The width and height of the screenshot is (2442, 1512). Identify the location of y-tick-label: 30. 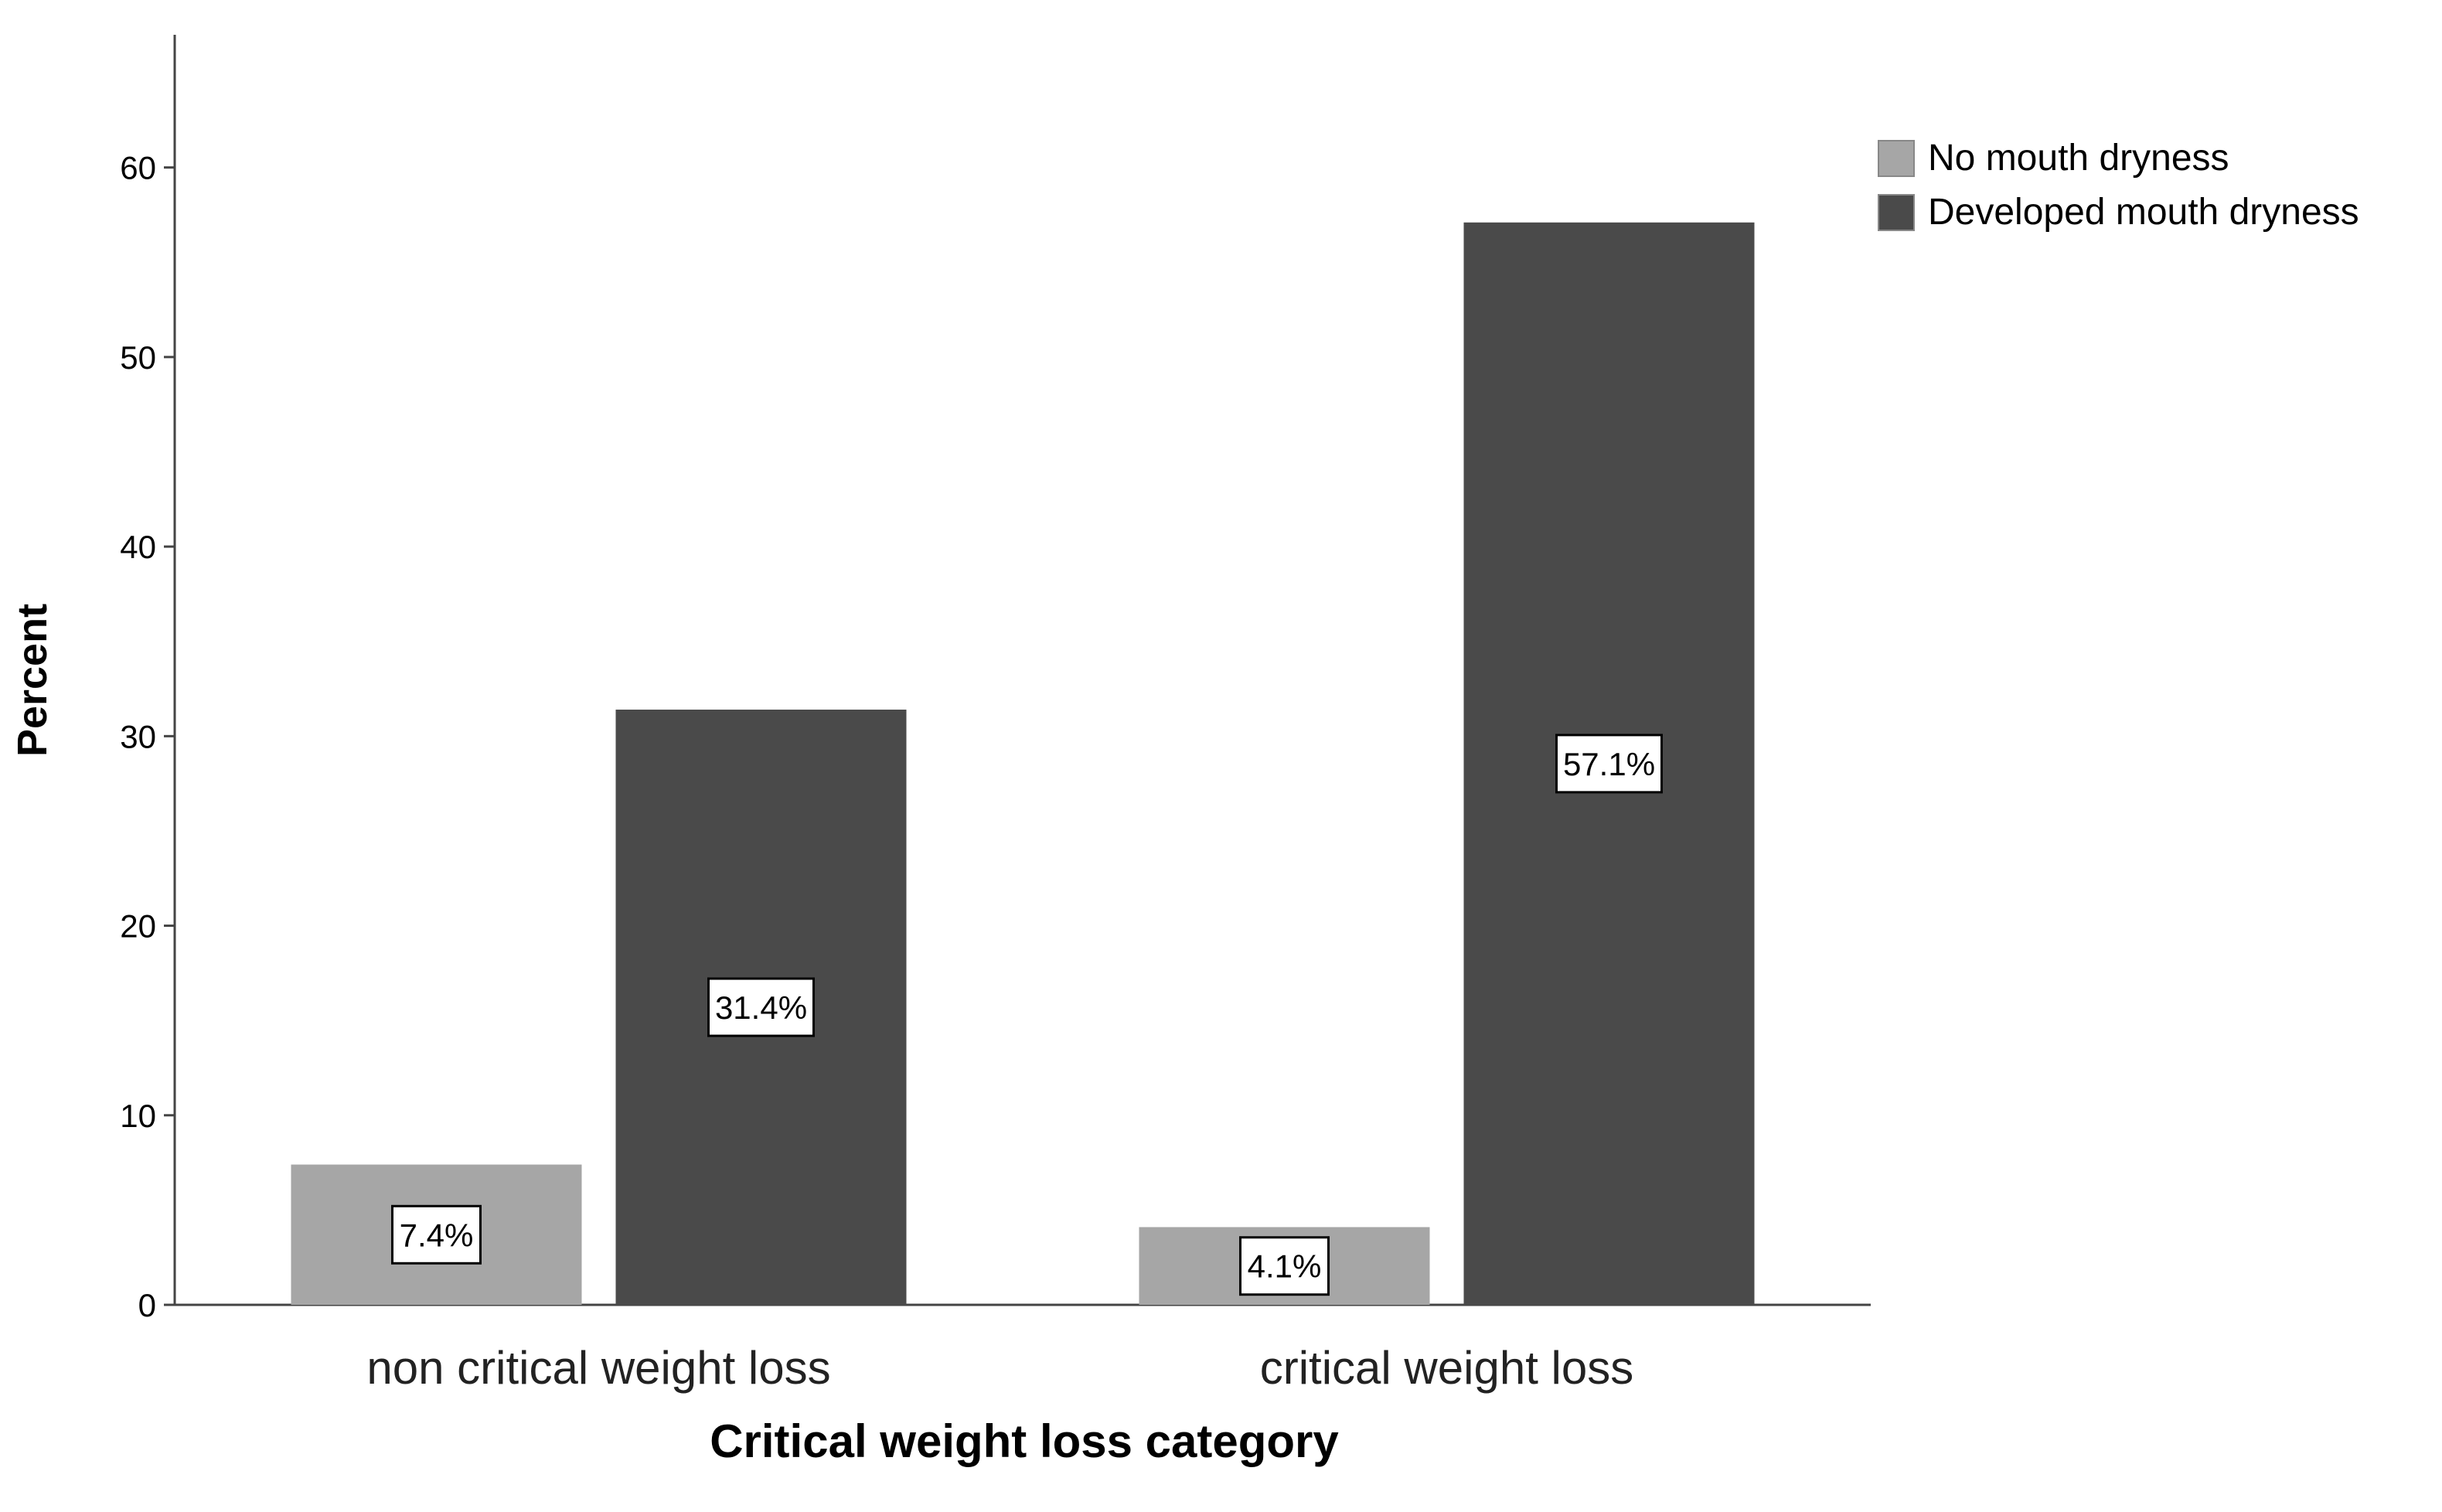
(138, 736).